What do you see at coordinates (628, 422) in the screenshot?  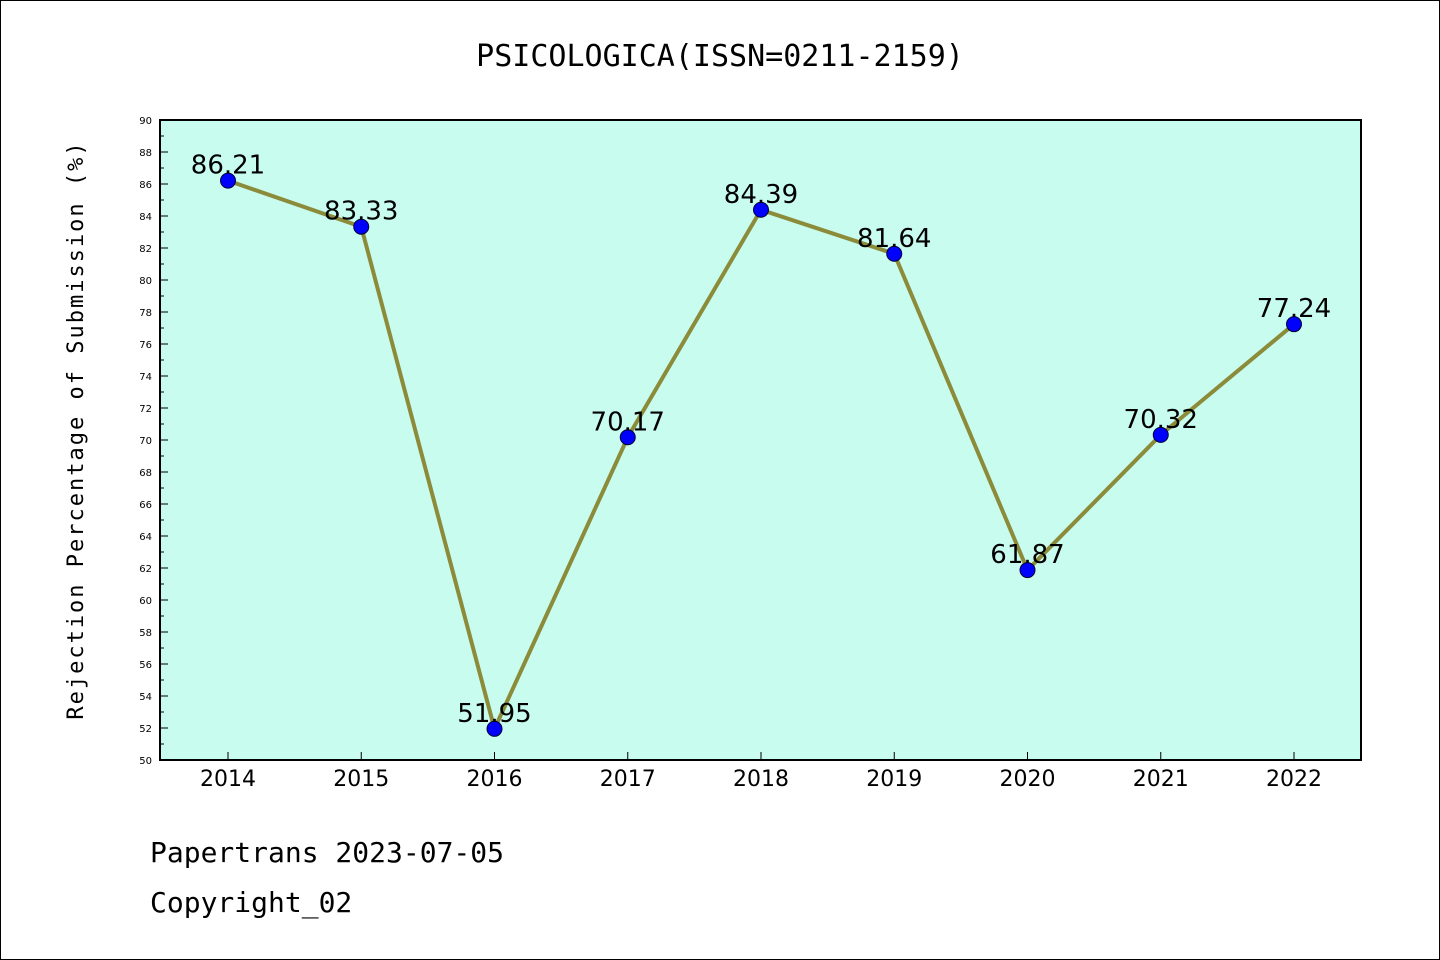 I see `data-label: 70.17` at bounding box center [628, 422].